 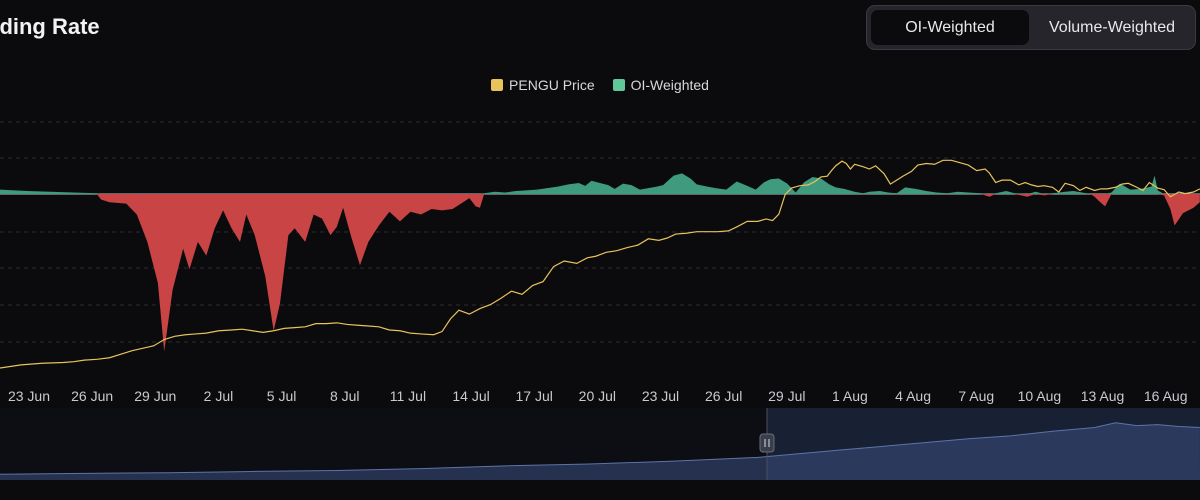 I want to click on x-tick-label: 26 Jul, so click(x=723, y=396).